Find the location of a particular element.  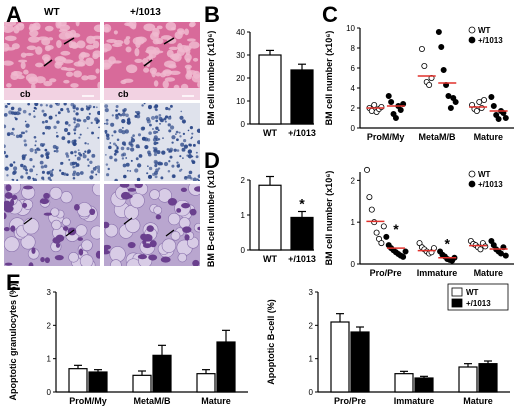

y-tick-label: 10 is located at coordinates (240, 101).